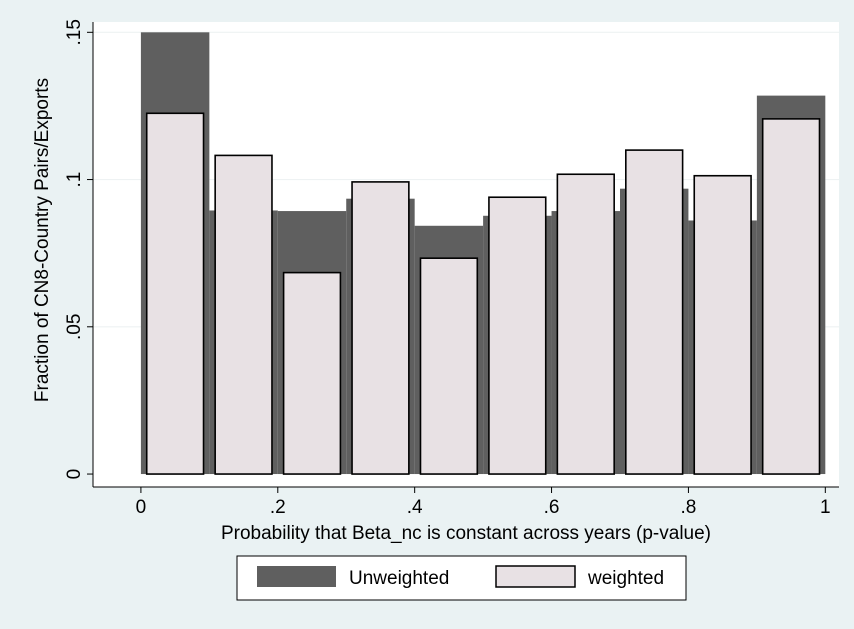 This screenshot has width=854, height=629. Describe the element at coordinates (625, 578) in the screenshot. I see `legend-label-weighted: weighted` at that location.